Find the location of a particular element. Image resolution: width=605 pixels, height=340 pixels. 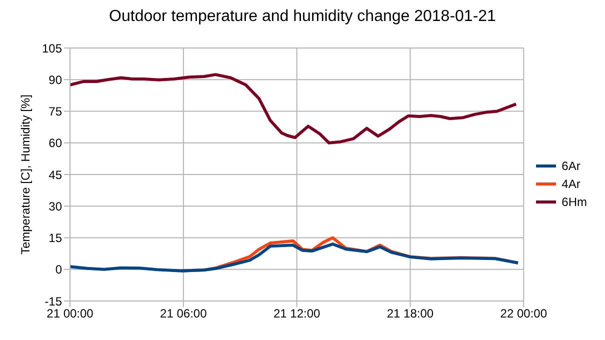

x-tick-label: 21 00:00 is located at coordinates (70, 313).